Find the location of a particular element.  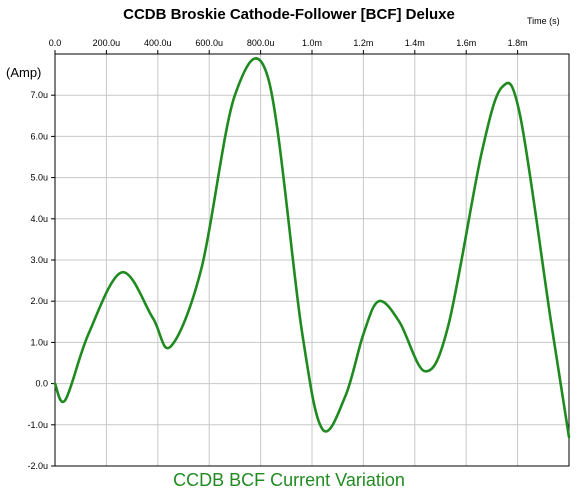

y-tick-label: 1.0u is located at coordinates (39, 342).